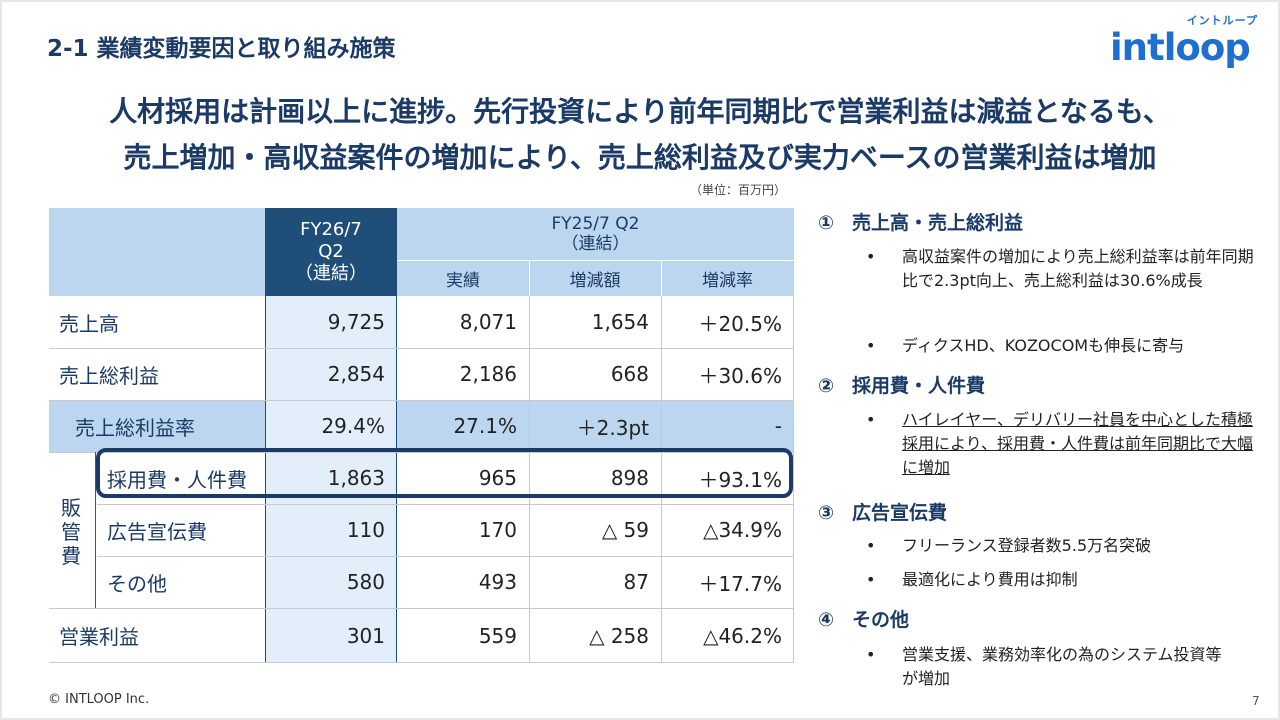  I want to click on cell-diff: 1,654, so click(620, 322).